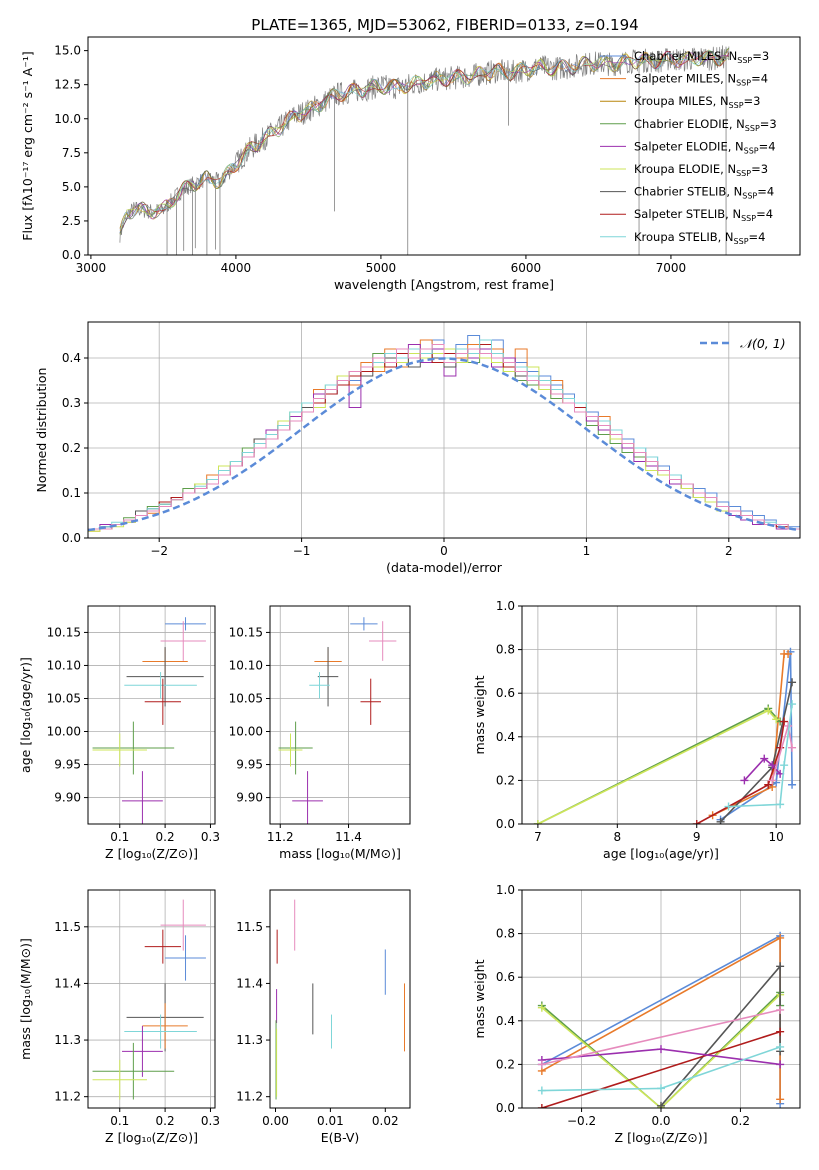  I want to click on y-axis-label: mass weight, so click(479, 998).